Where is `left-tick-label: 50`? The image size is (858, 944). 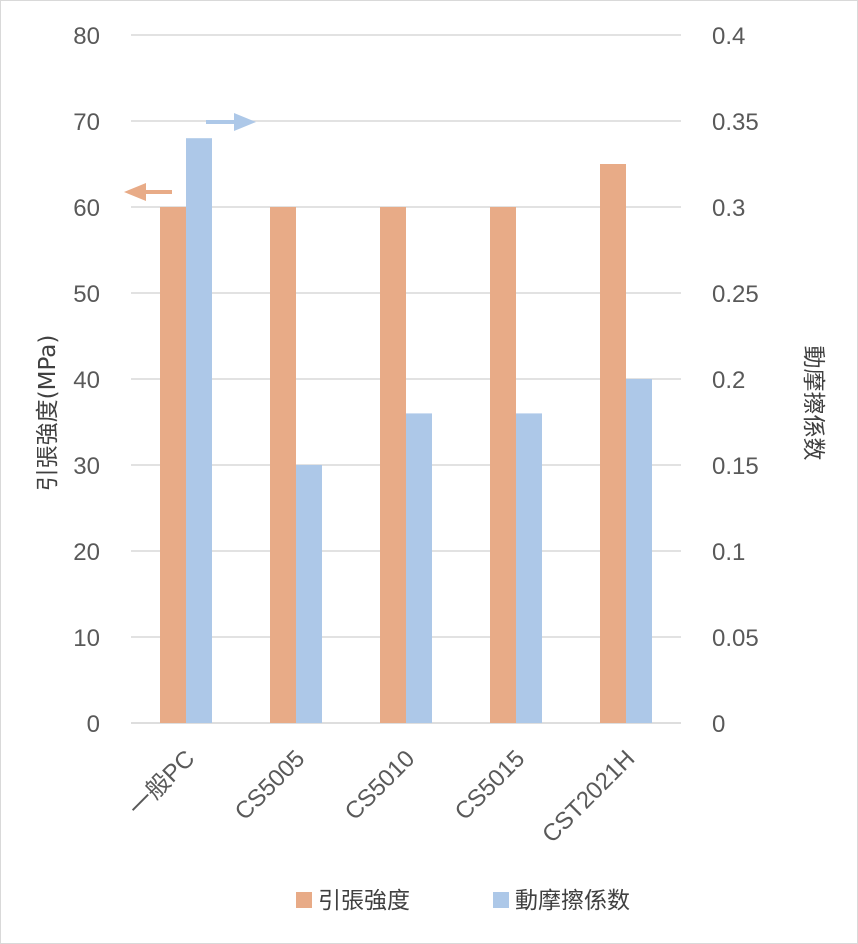
left-tick-label: 50 is located at coordinates (86, 294).